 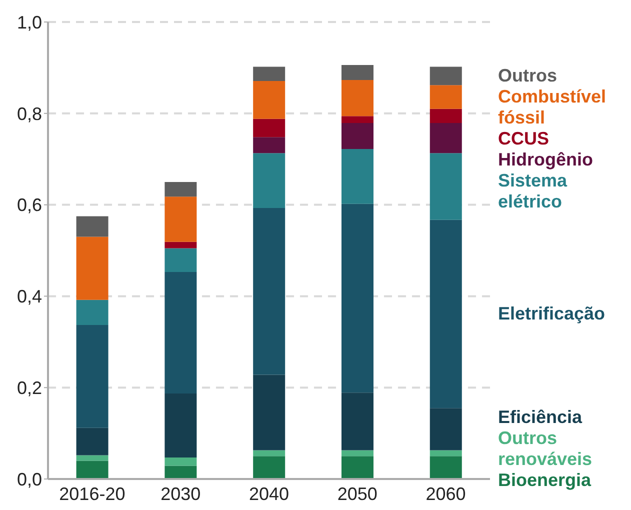 I want to click on y-tick-label: 0,6, so click(x=29, y=205).